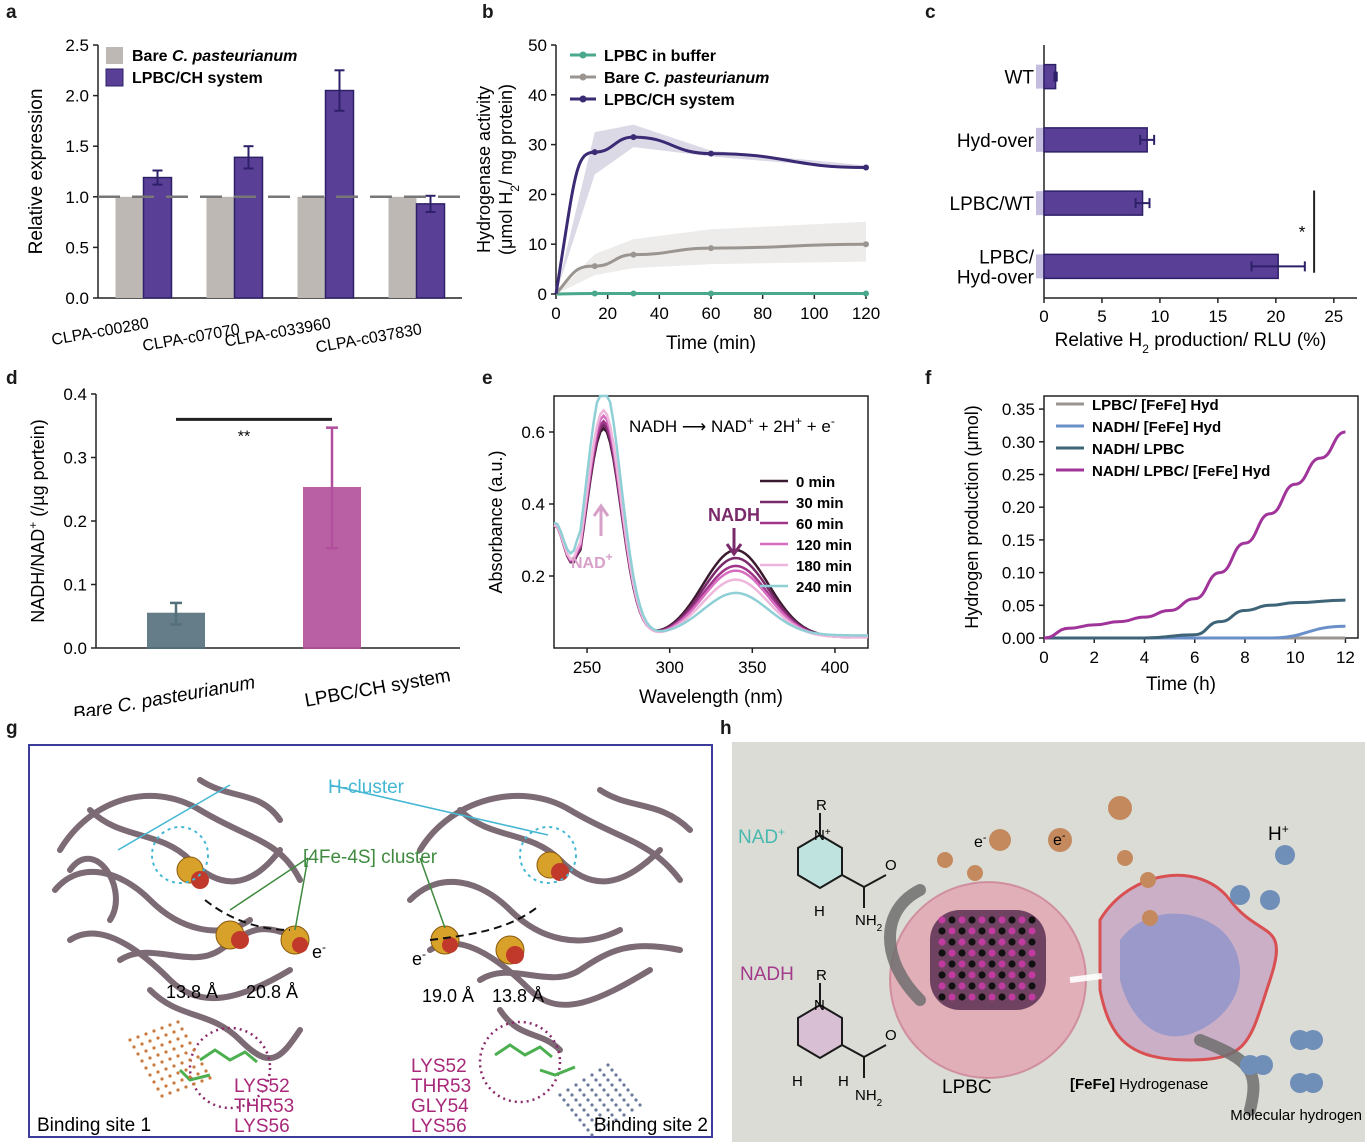 The image size is (1367, 1145). Describe the element at coordinates (762, 313) in the screenshot. I see `x-tick-label: 80` at that location.